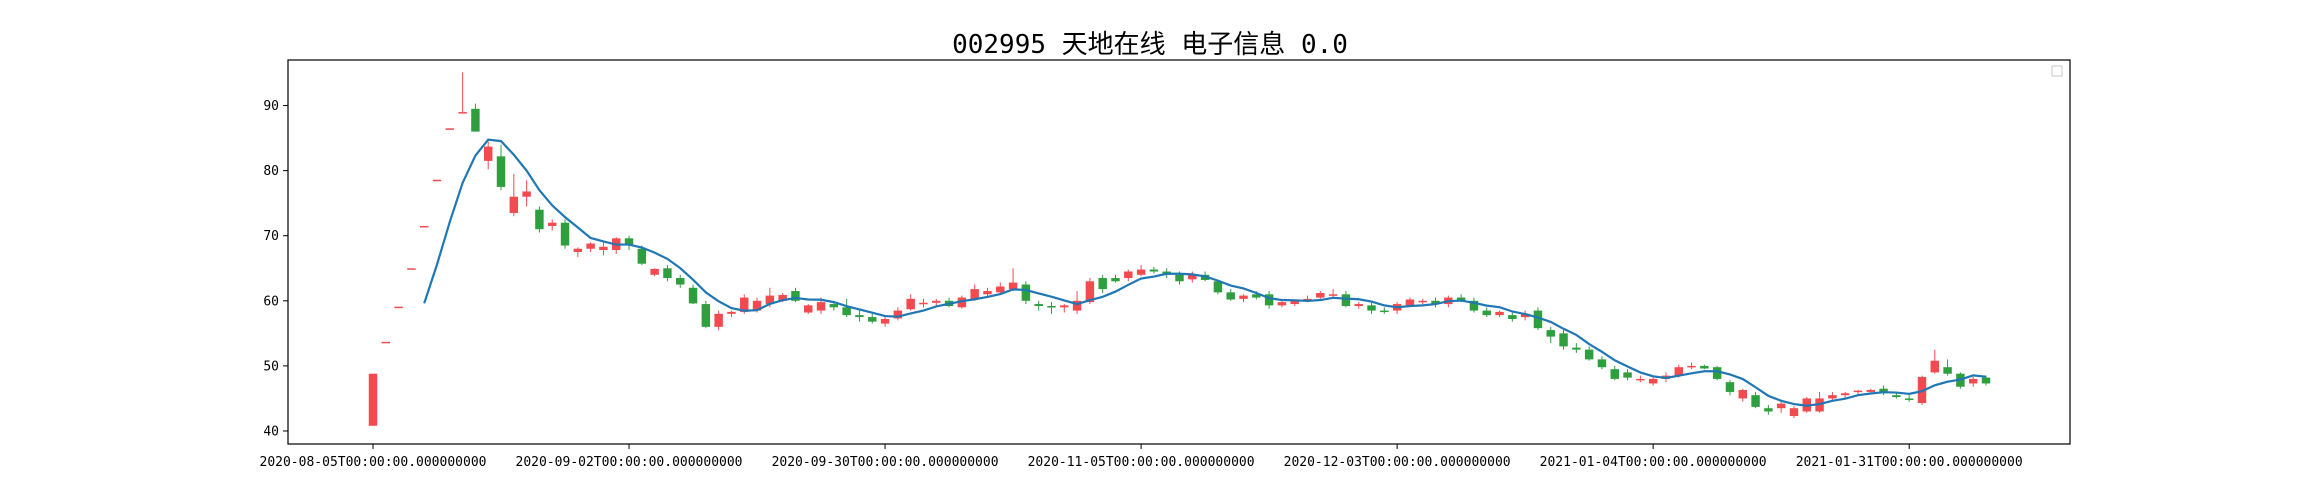  I want to click on legend-box, so click(2057, 71).